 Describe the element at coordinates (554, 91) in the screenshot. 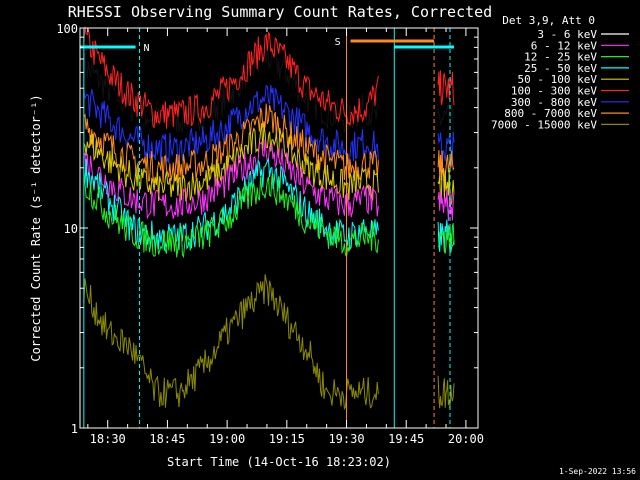

I see `legend-entry-label: 100 - 300 keV` at that location.